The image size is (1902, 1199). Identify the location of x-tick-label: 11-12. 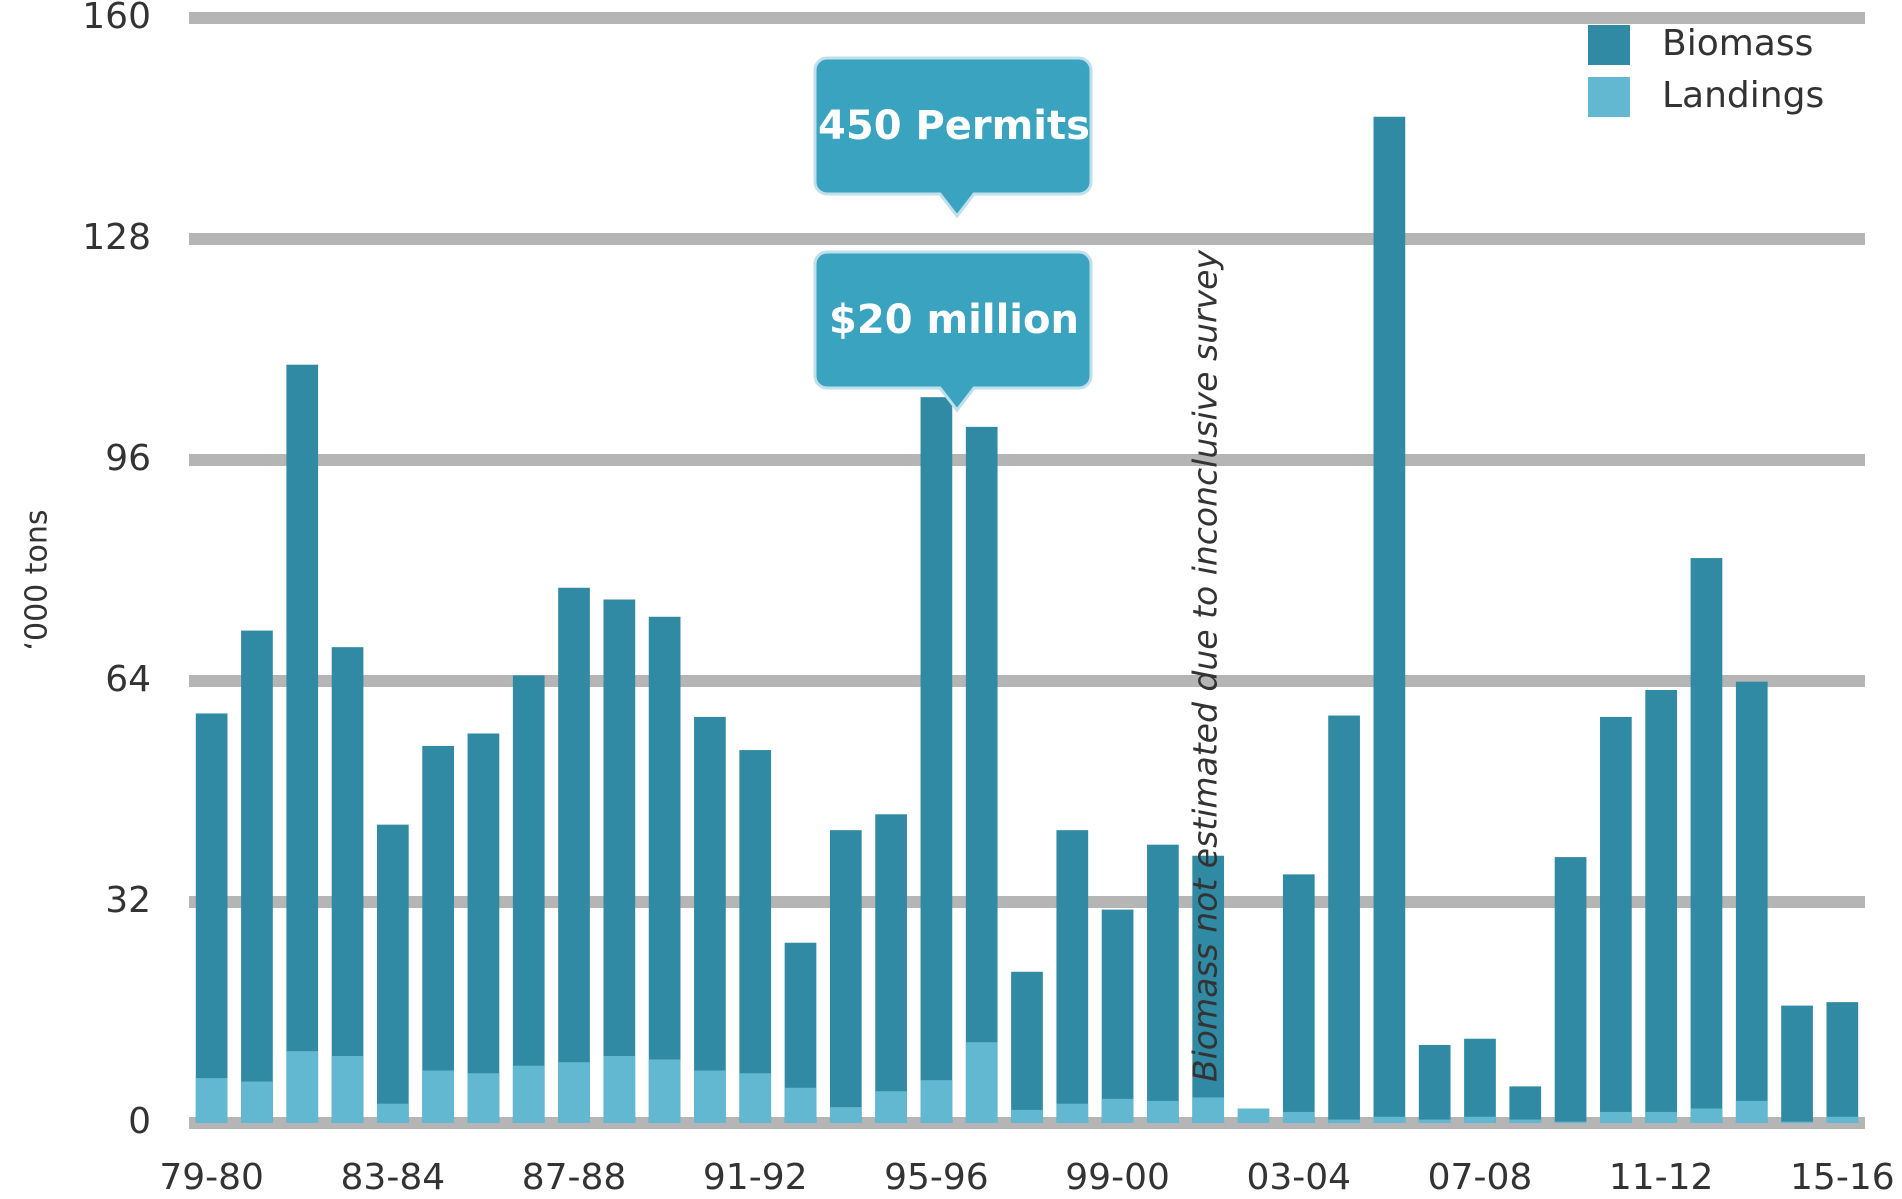
(1661, 1177).